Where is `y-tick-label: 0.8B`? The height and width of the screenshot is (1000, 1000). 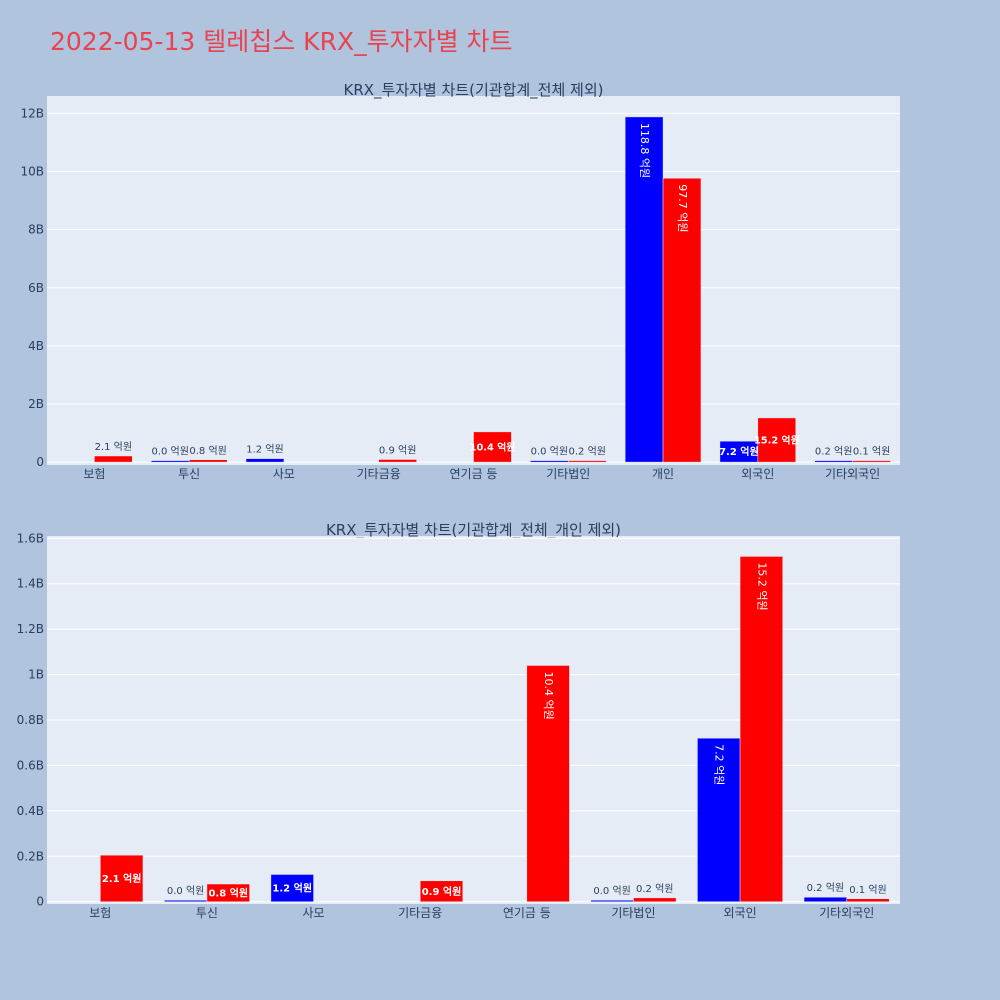 y-tick-label: 0.8B is located at coordinates (30, 720).